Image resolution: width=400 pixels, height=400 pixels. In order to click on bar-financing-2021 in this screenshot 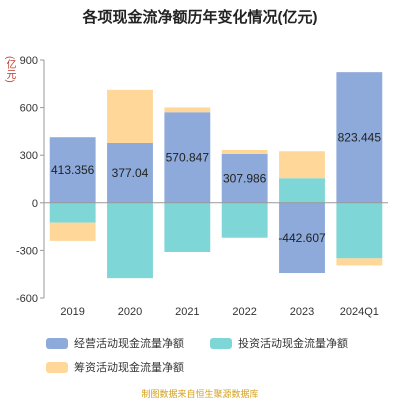, I will do `click(187, 110)`.